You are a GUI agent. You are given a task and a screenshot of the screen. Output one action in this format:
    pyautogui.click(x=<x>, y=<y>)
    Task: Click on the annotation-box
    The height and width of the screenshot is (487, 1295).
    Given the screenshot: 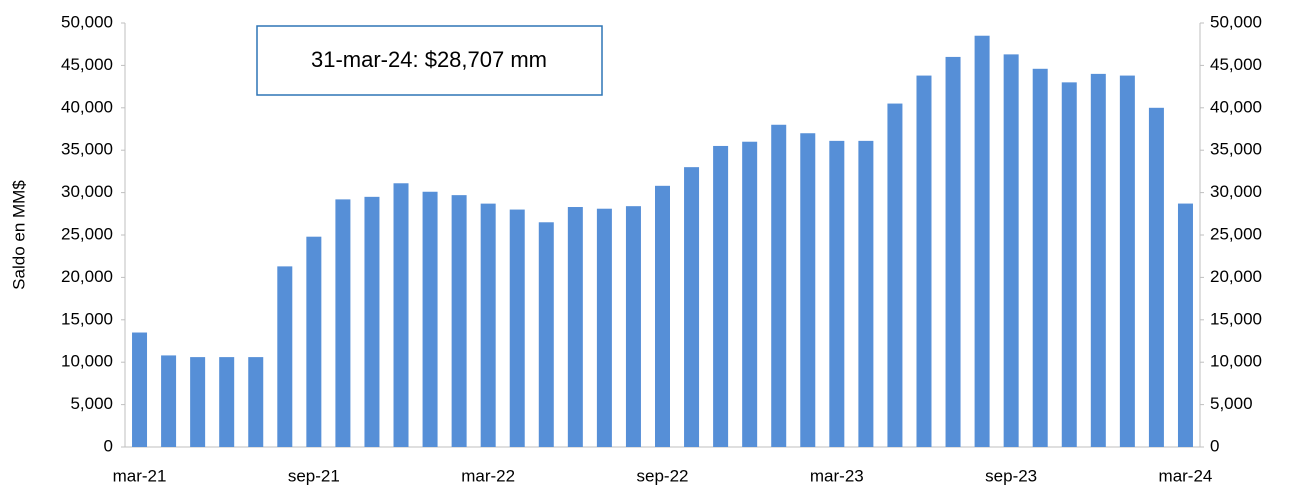 What is the action you would take?
    pyautogui.click(x=429, y=60)
    